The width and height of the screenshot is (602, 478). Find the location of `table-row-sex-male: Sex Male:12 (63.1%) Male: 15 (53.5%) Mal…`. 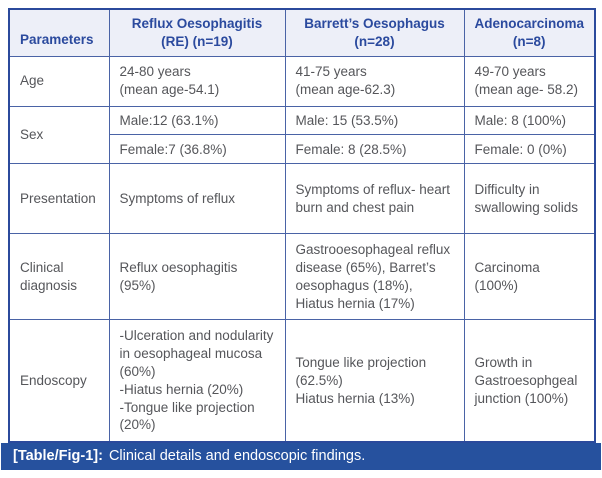

table-row-sex-male: Sex Male:12 (63.1%) Male: 15 (53.5%) Mal… is located at coordinates (302, 135).